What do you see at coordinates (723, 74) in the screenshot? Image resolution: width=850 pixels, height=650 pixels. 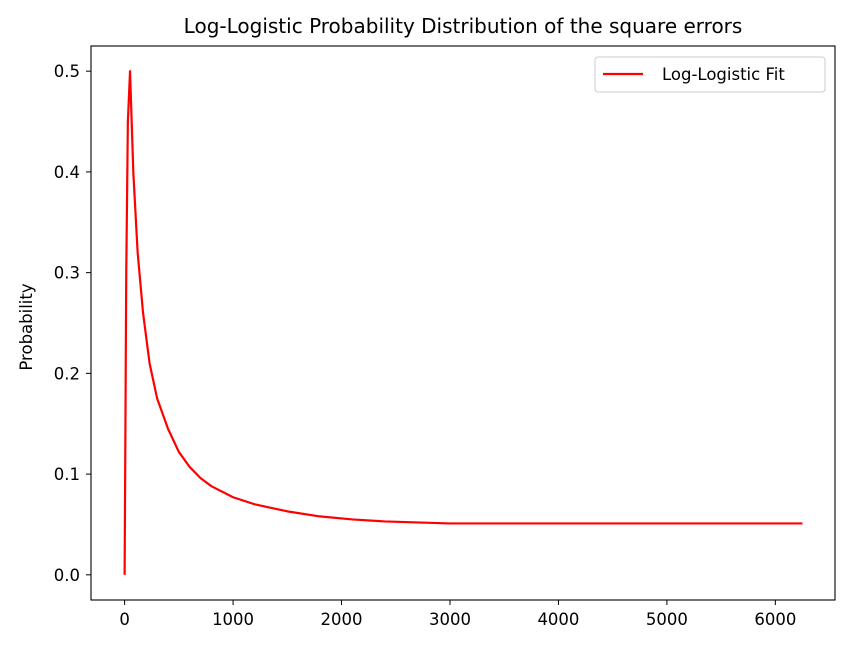 I see `legend-label-0: Log-Logistic Fit` at bounding box center [723, 74].